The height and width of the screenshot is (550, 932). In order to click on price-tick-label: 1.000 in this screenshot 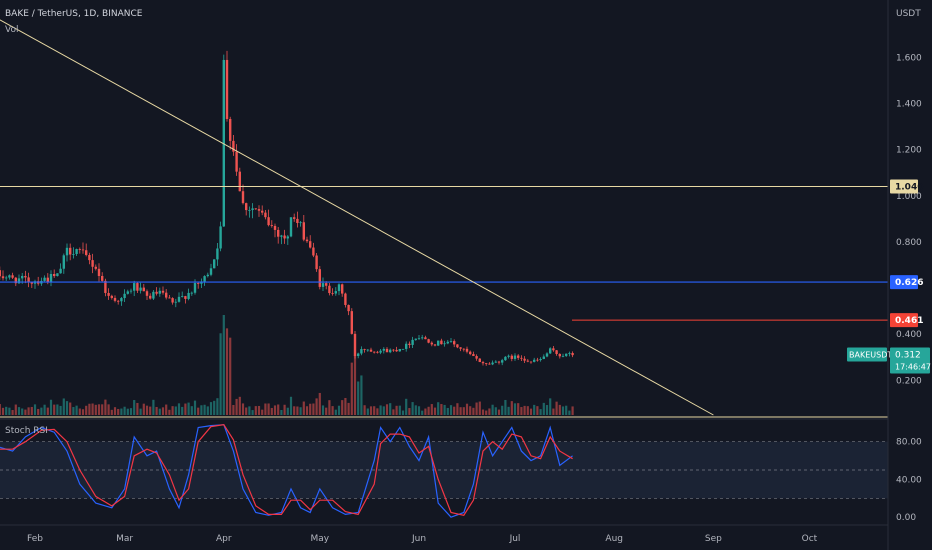, I will do `click(909, 197)`.